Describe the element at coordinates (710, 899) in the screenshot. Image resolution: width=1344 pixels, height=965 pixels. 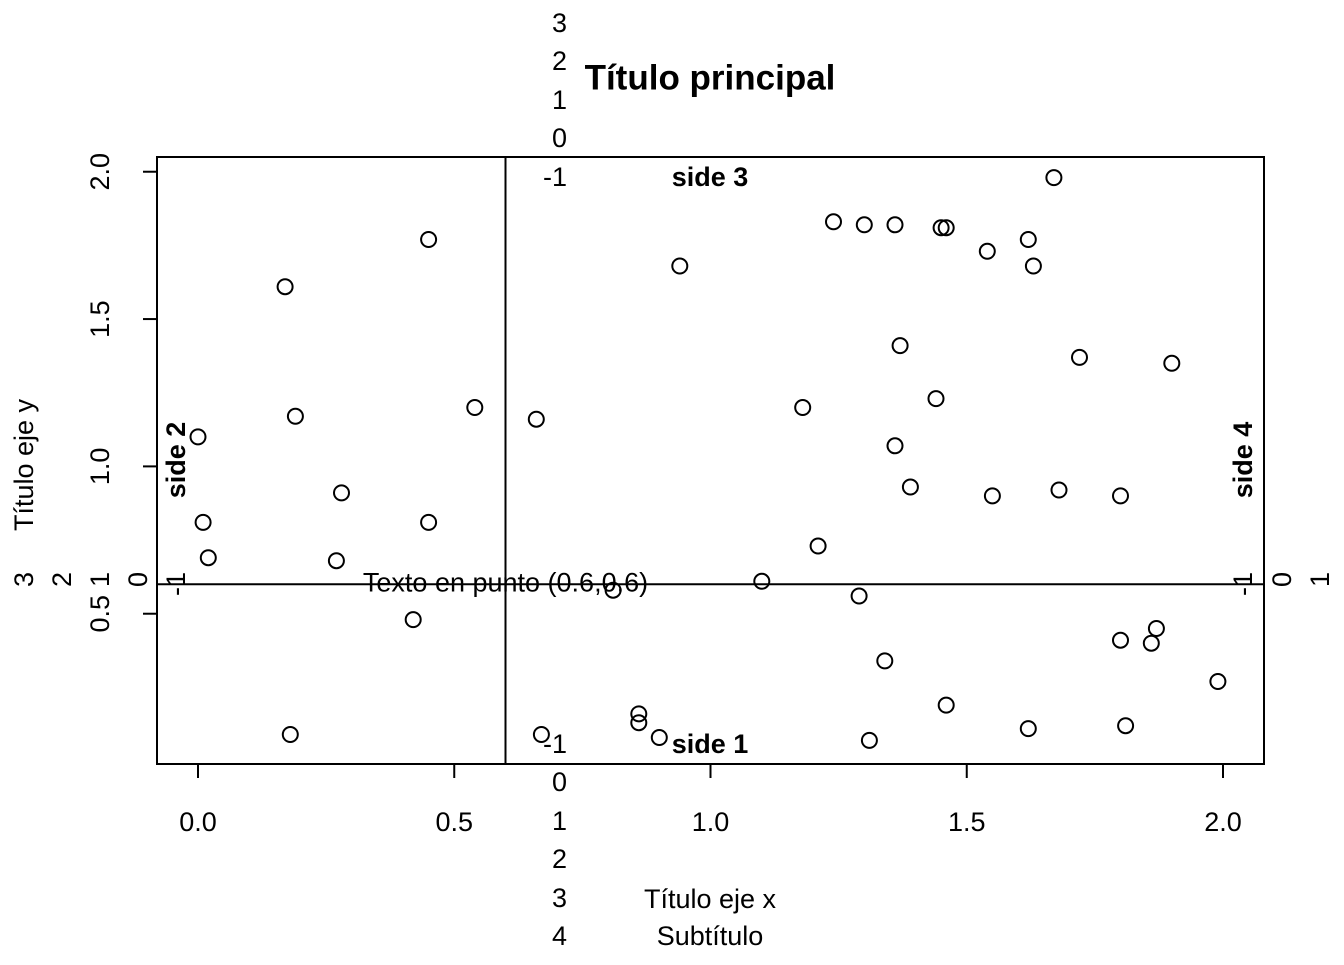
I see `x-axis-title: Título eje x` at that location.